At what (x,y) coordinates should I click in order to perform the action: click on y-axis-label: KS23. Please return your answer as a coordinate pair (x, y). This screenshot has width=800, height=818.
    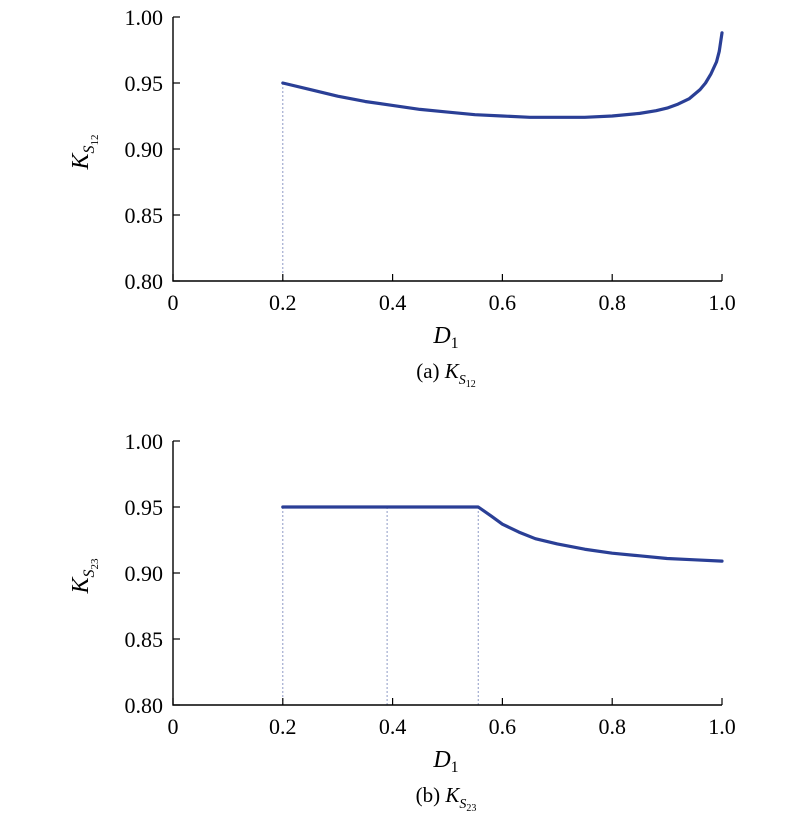
    Looking at the image, I should click on (84, 576).